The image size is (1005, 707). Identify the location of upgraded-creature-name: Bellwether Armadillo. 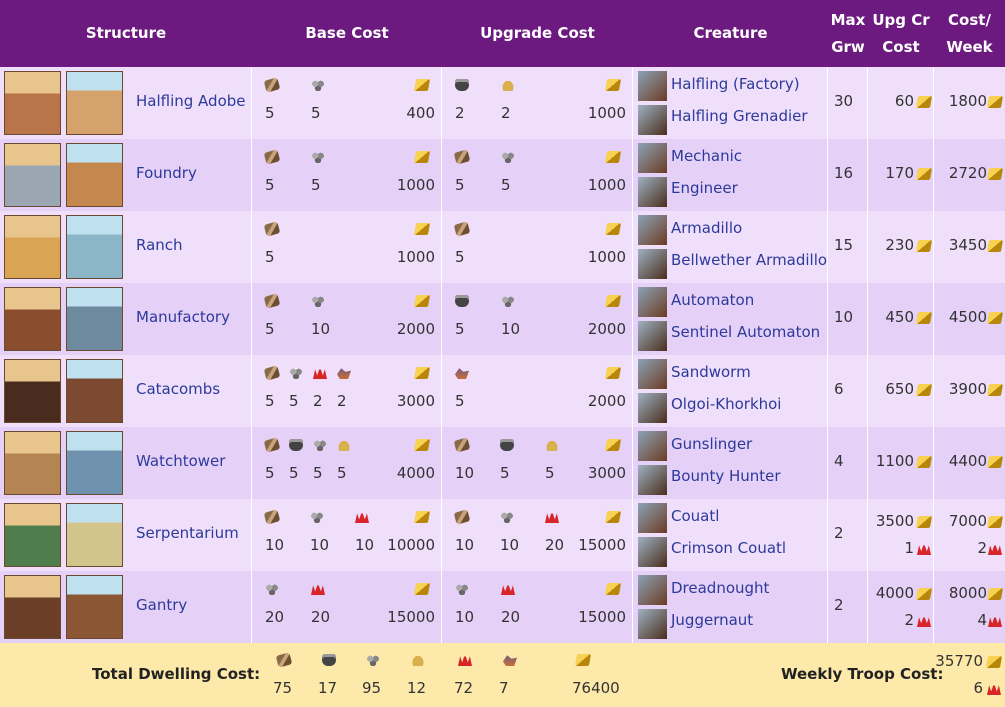
(749, 260).